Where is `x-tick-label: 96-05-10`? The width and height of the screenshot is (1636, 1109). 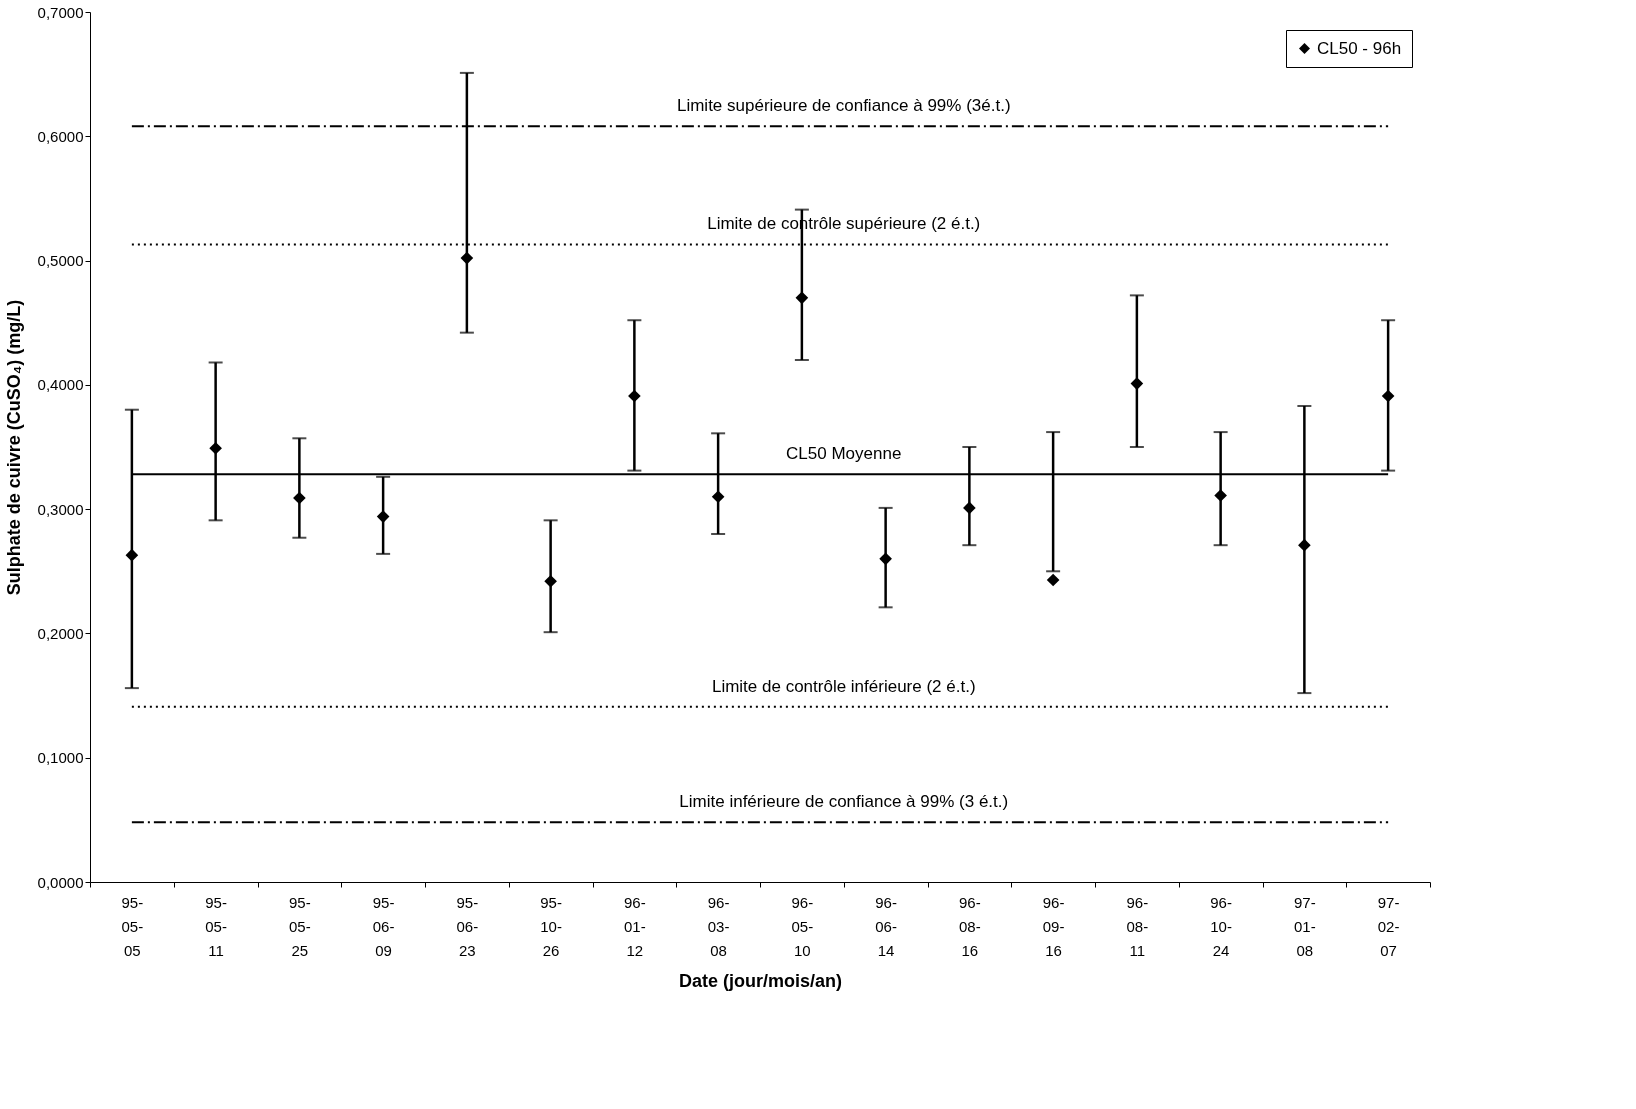 x-tick-label: 96-05-10 is located at coordinates (802, 926).